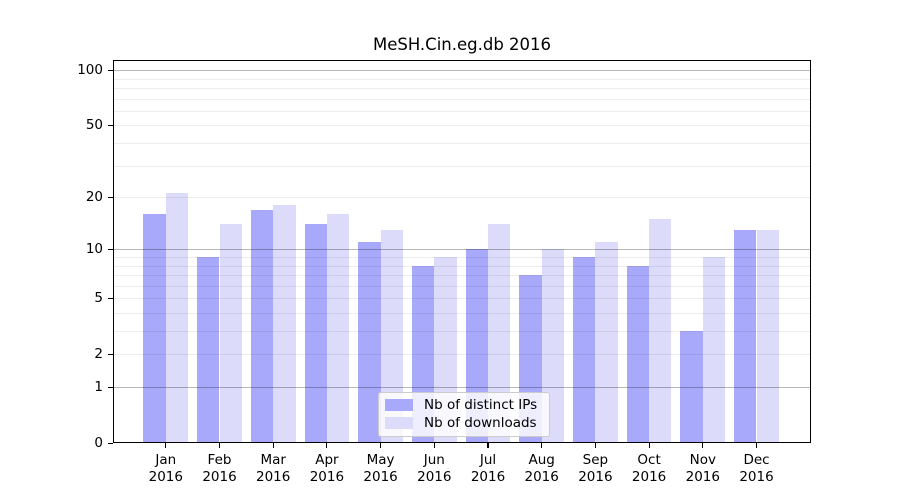 The width and height of the screenshot is (900, 500). What do you see at coordinates (98, 298) in the screenshot?
I see `y-tick-label: 5` at bounding box center [98, 298].